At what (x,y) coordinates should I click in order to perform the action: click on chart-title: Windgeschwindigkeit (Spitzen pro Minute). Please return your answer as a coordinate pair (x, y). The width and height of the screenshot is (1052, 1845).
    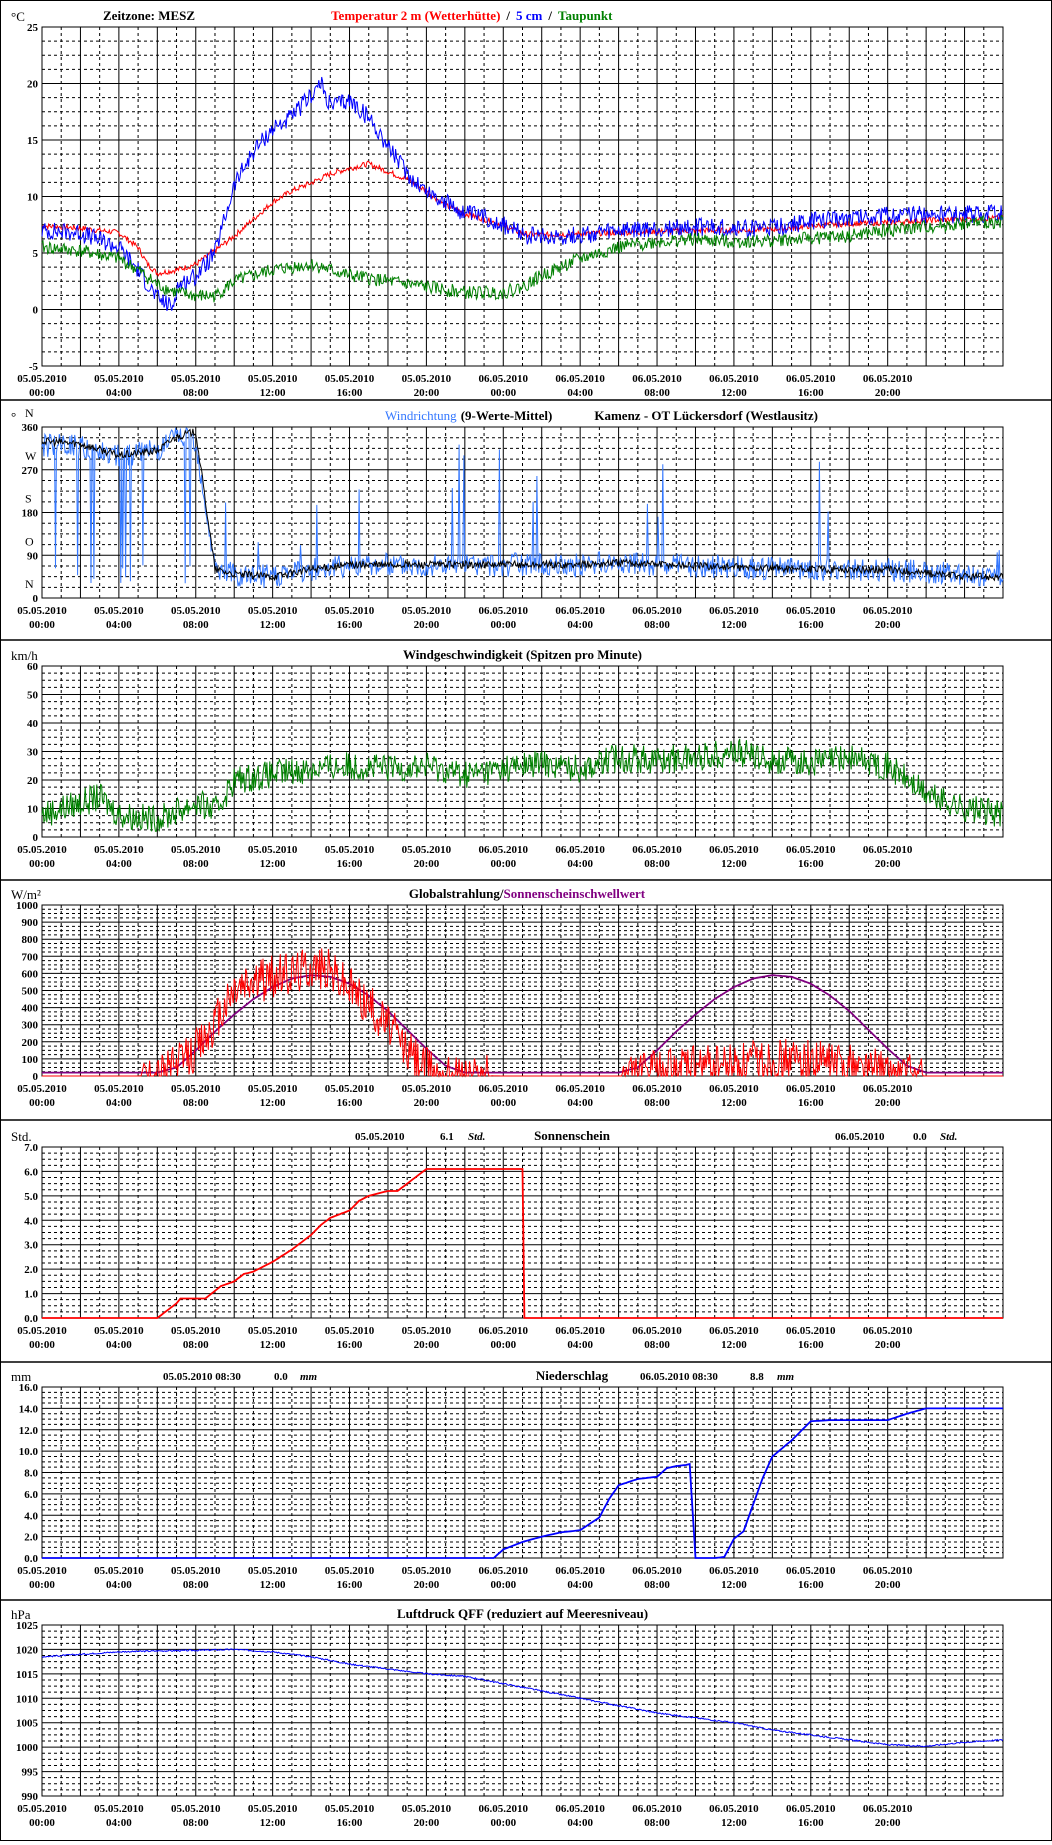
    Looking at the image, I should click on (522, 654).